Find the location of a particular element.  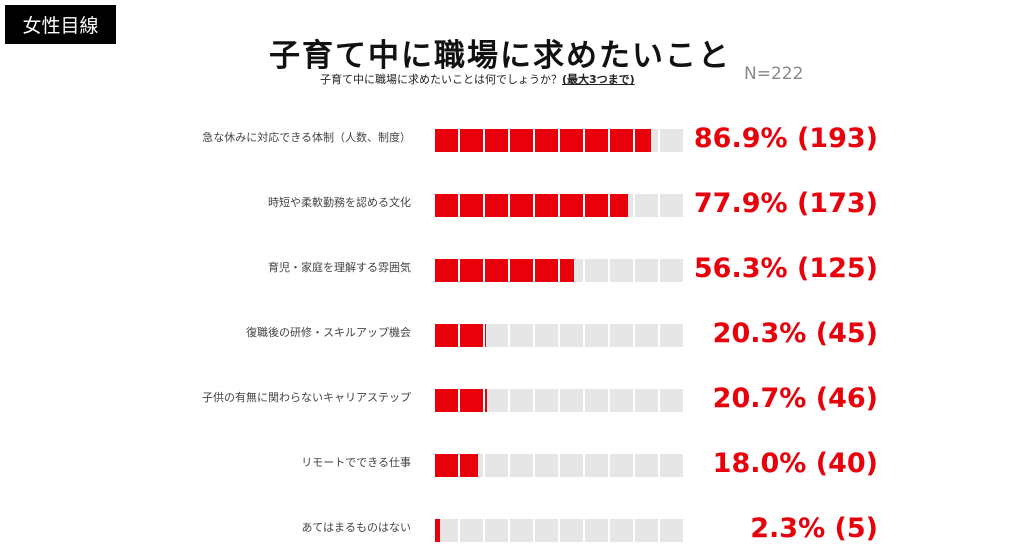

value-label: 86.9% (193) is located at coordinates (785, 138).